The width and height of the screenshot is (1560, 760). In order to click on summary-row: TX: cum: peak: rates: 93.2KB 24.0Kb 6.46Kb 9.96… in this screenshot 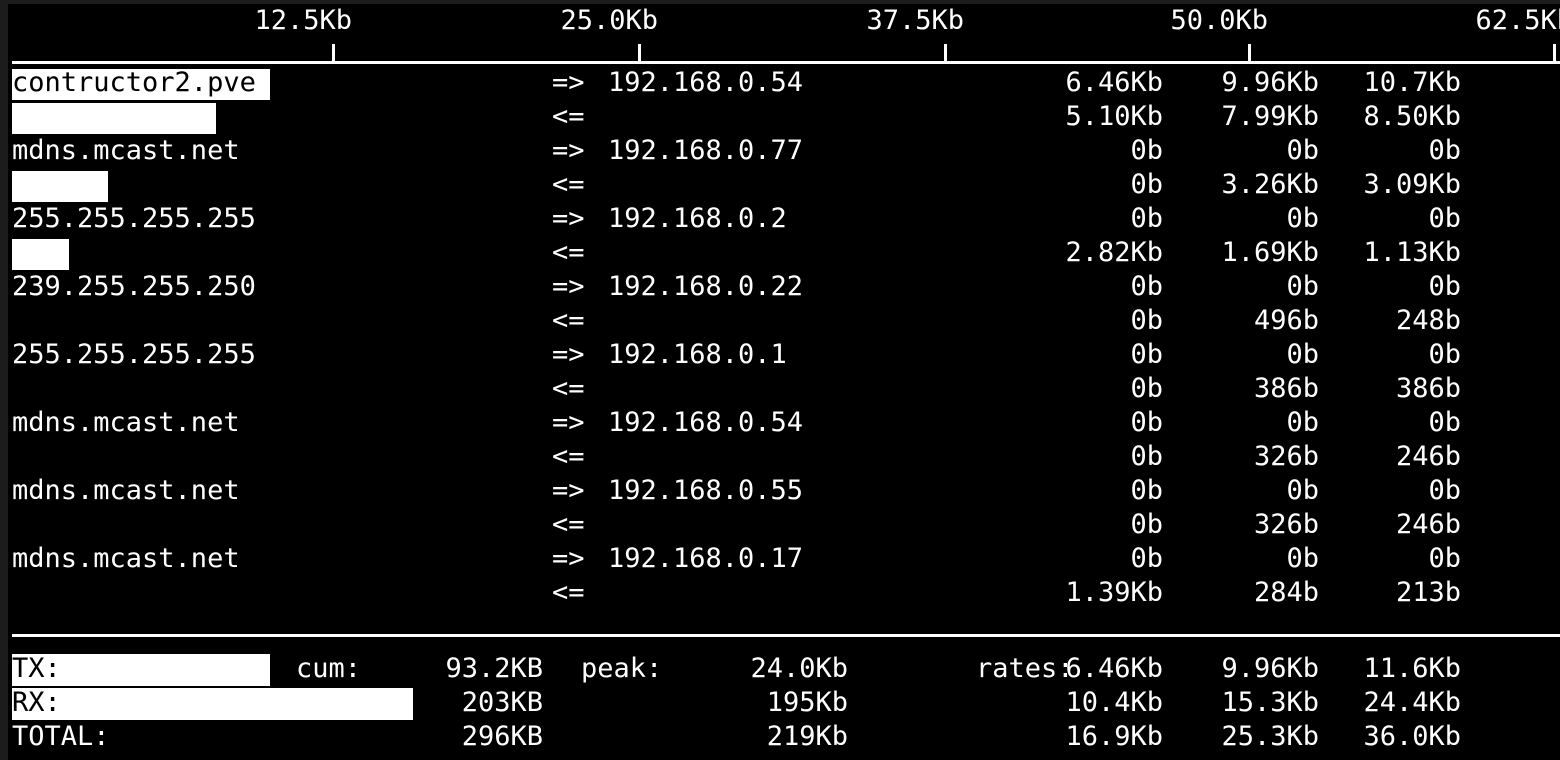, I will do `click(784, 669)`.